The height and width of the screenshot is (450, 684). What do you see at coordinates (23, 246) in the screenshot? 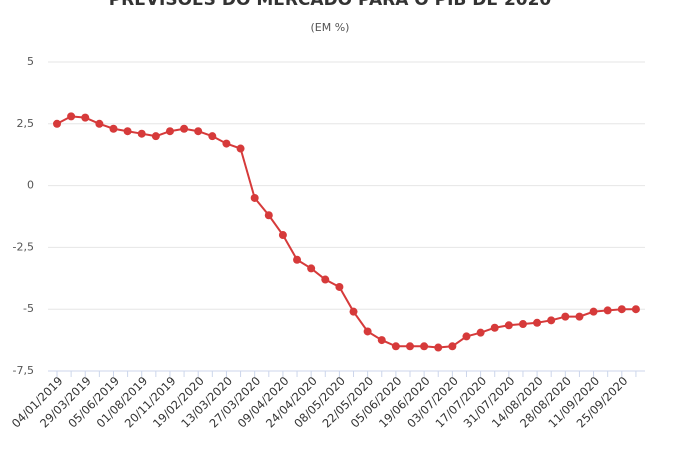
I see `y-tick-label: -2,5` at bounding box center [23, 246].